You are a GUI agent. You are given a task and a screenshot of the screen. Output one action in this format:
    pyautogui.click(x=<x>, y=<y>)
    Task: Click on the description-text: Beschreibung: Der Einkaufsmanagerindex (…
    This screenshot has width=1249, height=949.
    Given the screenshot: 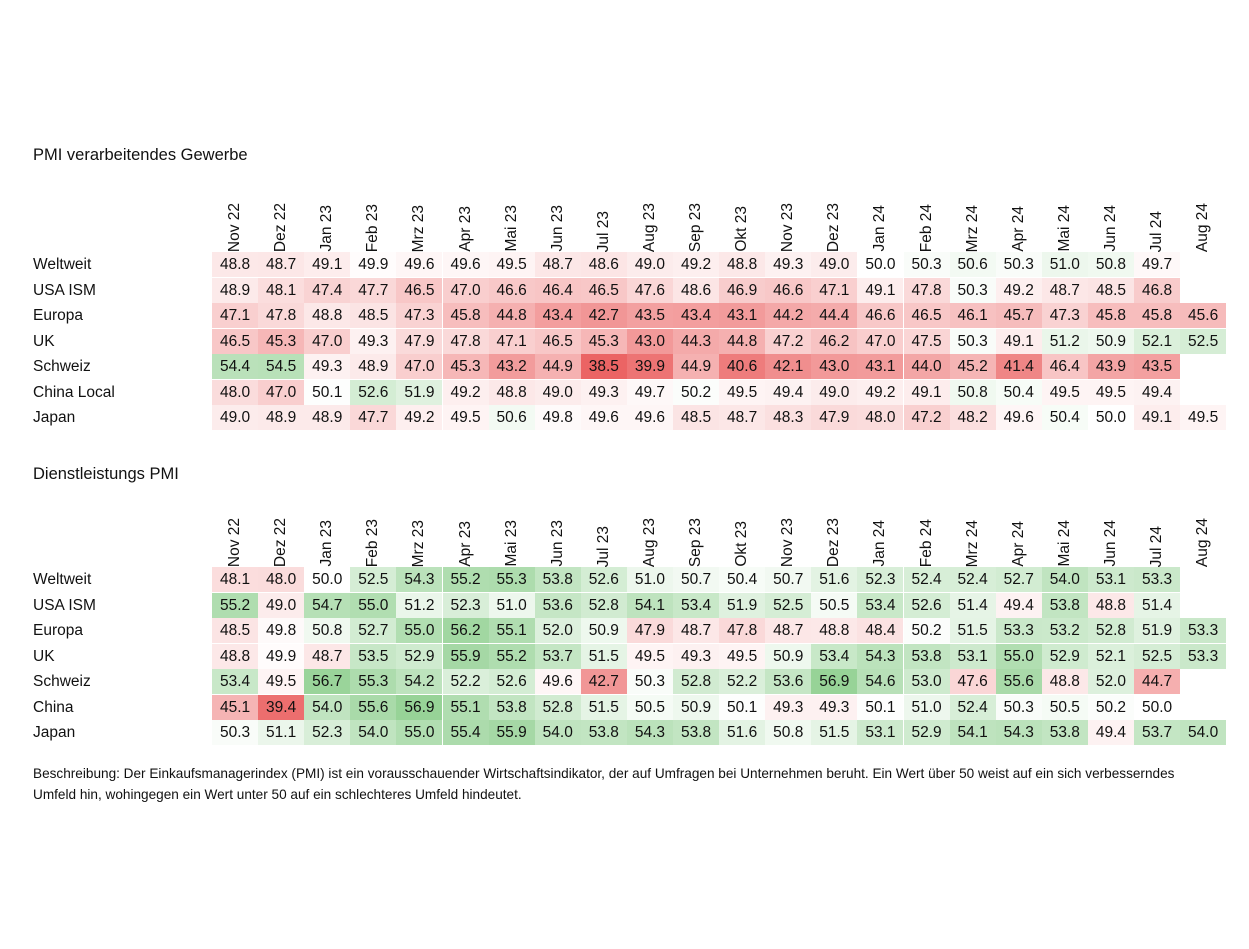 What is the action you would take?
    pyautogui.click(x=604, y=784)
    